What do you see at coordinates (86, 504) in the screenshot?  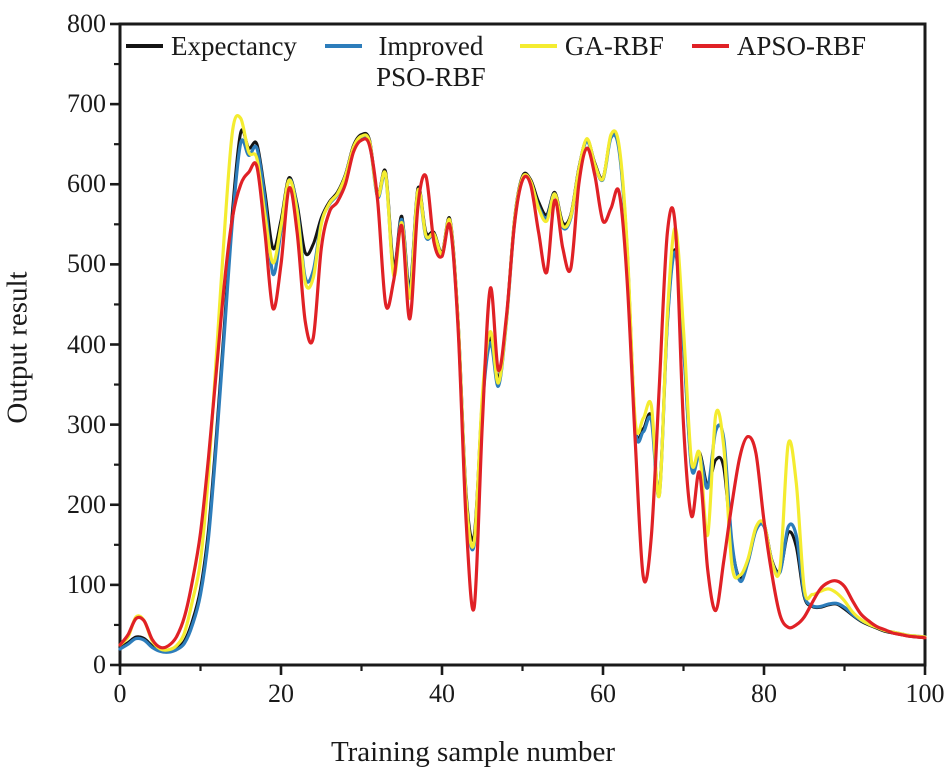 I see `y-tick-label: 200` at bounding box center [86, 504].